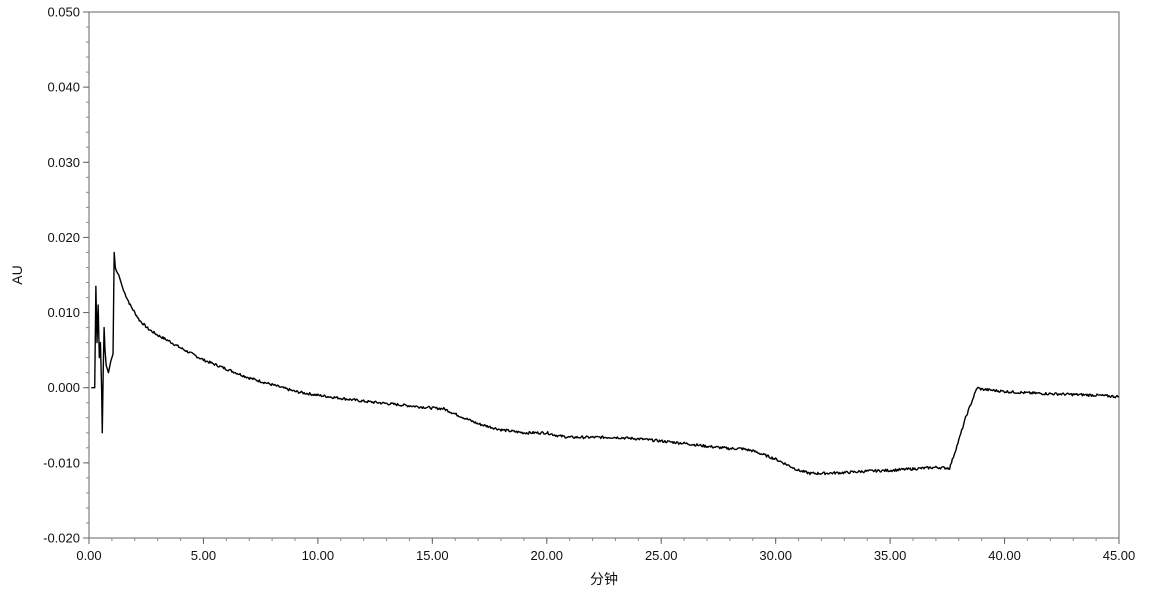 This screenshot has height=595, width=1149. Describe the element at coordinates (203, 555) in the screenshot. I see `x-tick-label: 5.00` at that location.